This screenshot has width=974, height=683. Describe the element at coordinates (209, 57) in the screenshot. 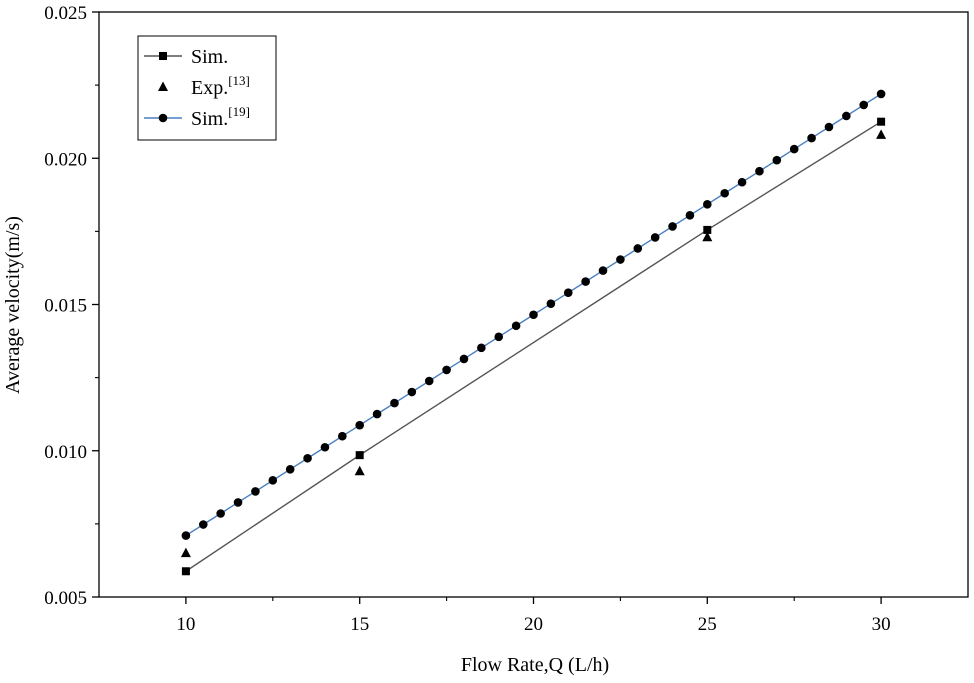

I see `legend-label: Sim.` at that location.